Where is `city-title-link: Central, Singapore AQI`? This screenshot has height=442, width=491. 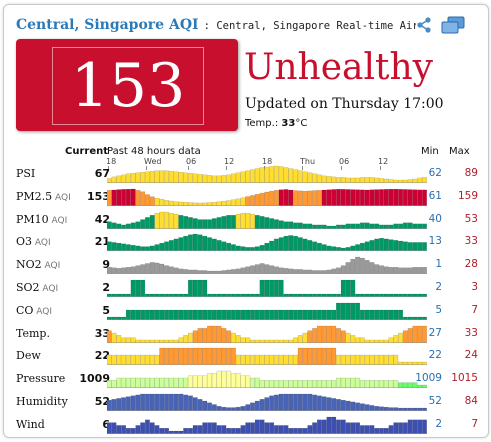 city-title-link: Central, Singapore AQI is located at coordinates (107, 25).